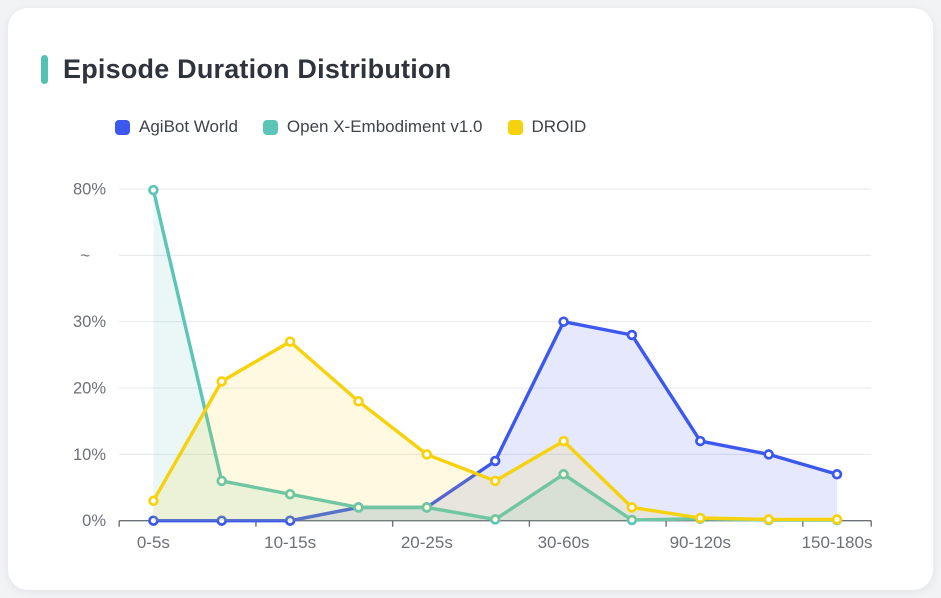  I want to click on title-accent-bar, so click(44, 69).